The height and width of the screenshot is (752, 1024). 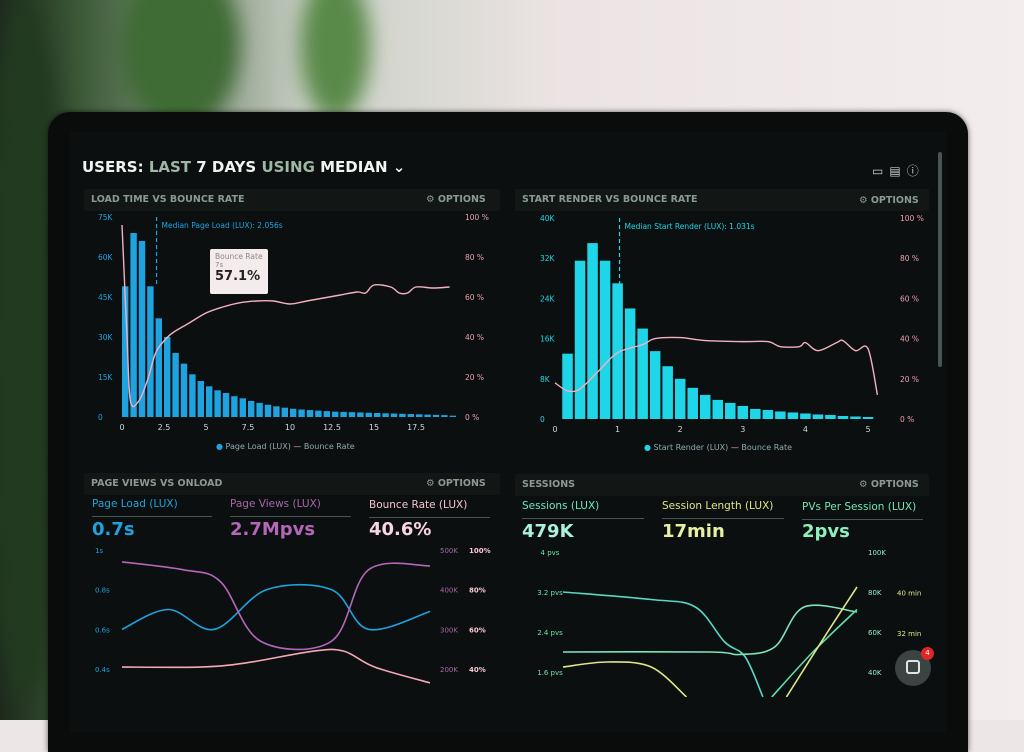 What do you see at coordinates (418, 505) in the screenshot?
I see `metric-label: Bounce Rate (LUX)` at bounding box center [418, 505].